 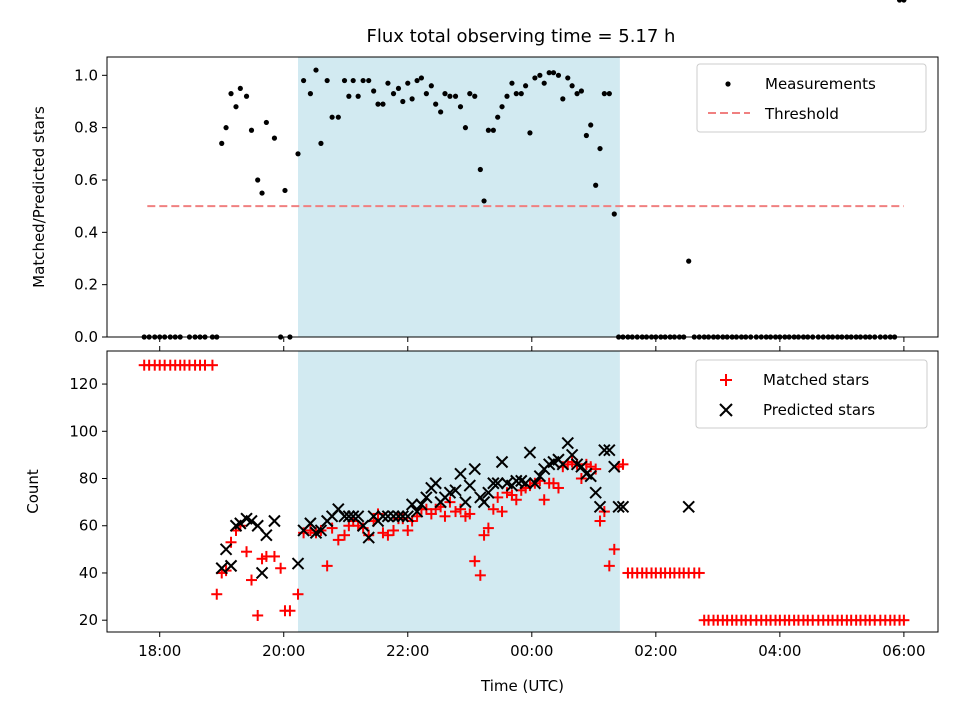 I want to click on observing-window-top, so click(x=459, y=197).